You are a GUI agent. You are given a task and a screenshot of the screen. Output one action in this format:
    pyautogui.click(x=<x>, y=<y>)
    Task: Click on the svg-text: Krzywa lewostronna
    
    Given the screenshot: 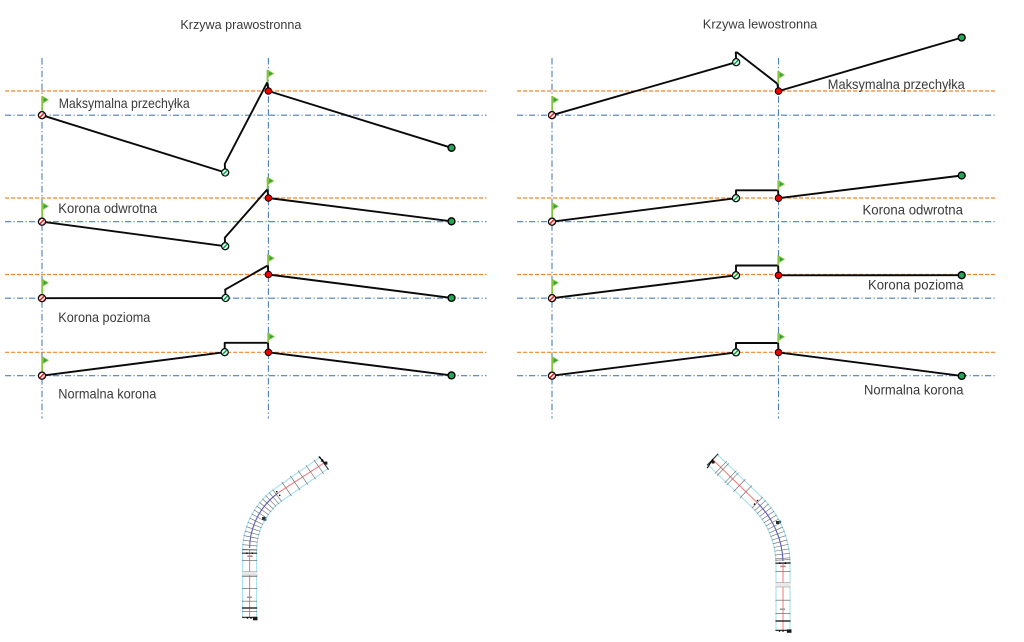 What is the action you would take?
    pyautogui.click(x=760, y=24)
    